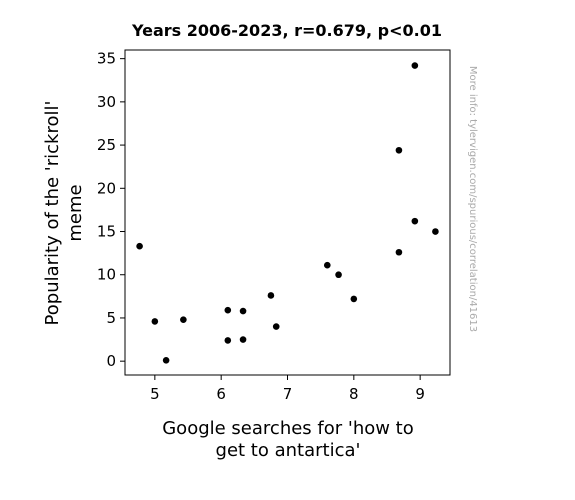 The width and height of the screenshot is (575, 500). Describe the element at coordinates (106, 275) in the screenshot. I see `y-tick-label: 10` at that location.